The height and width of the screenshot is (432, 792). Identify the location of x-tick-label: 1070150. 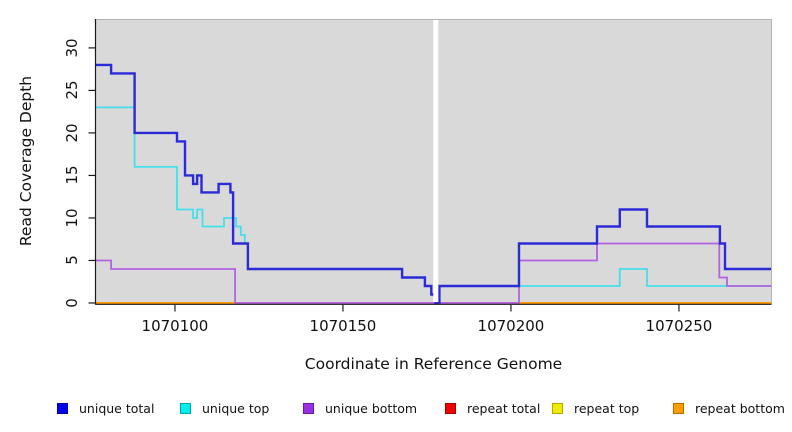
(343, 326).